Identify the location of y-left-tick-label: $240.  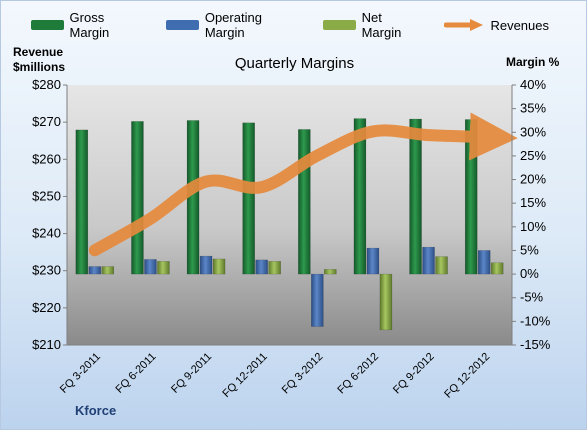
(46, 233).